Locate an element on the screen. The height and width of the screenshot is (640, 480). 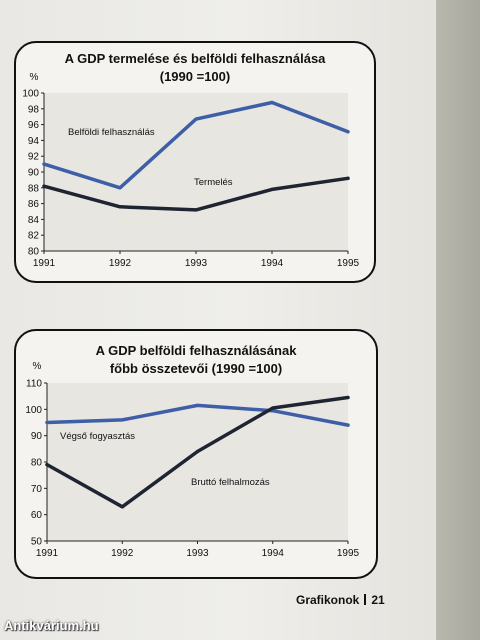
page-footer: Grafikonok 21 is located at coordinates (340, 600).